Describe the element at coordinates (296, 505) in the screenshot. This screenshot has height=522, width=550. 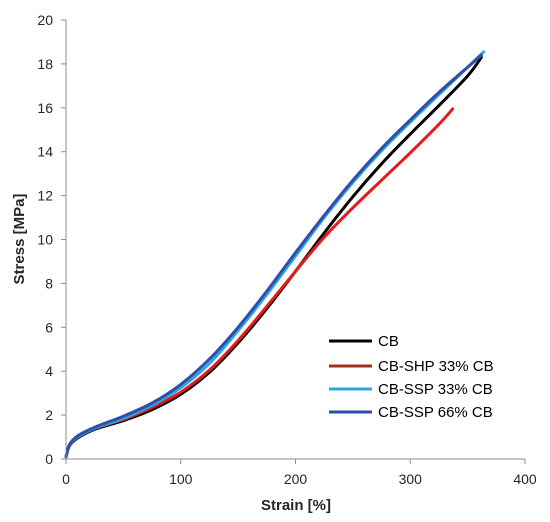
I see `x-axis-title: Strain [%]` at that location.